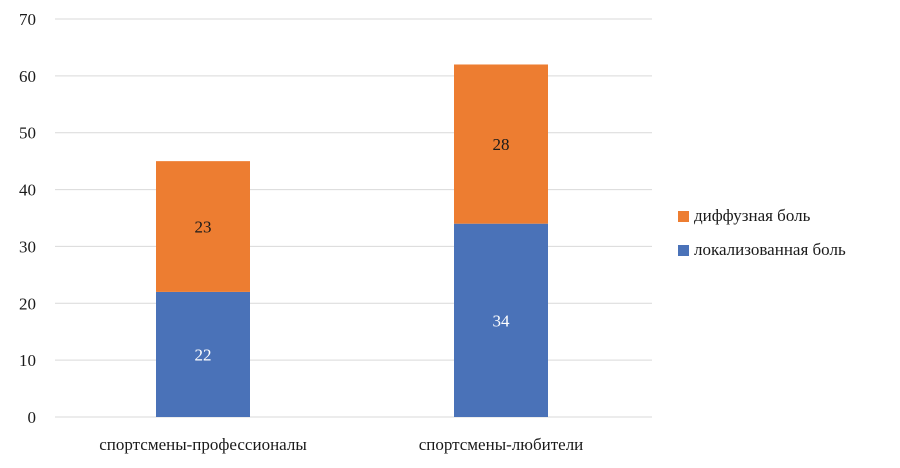  Describe the element at coordinates (752, 215) in the screenshot. I see `legend-label-diffuse: диффузная боль` at that location.